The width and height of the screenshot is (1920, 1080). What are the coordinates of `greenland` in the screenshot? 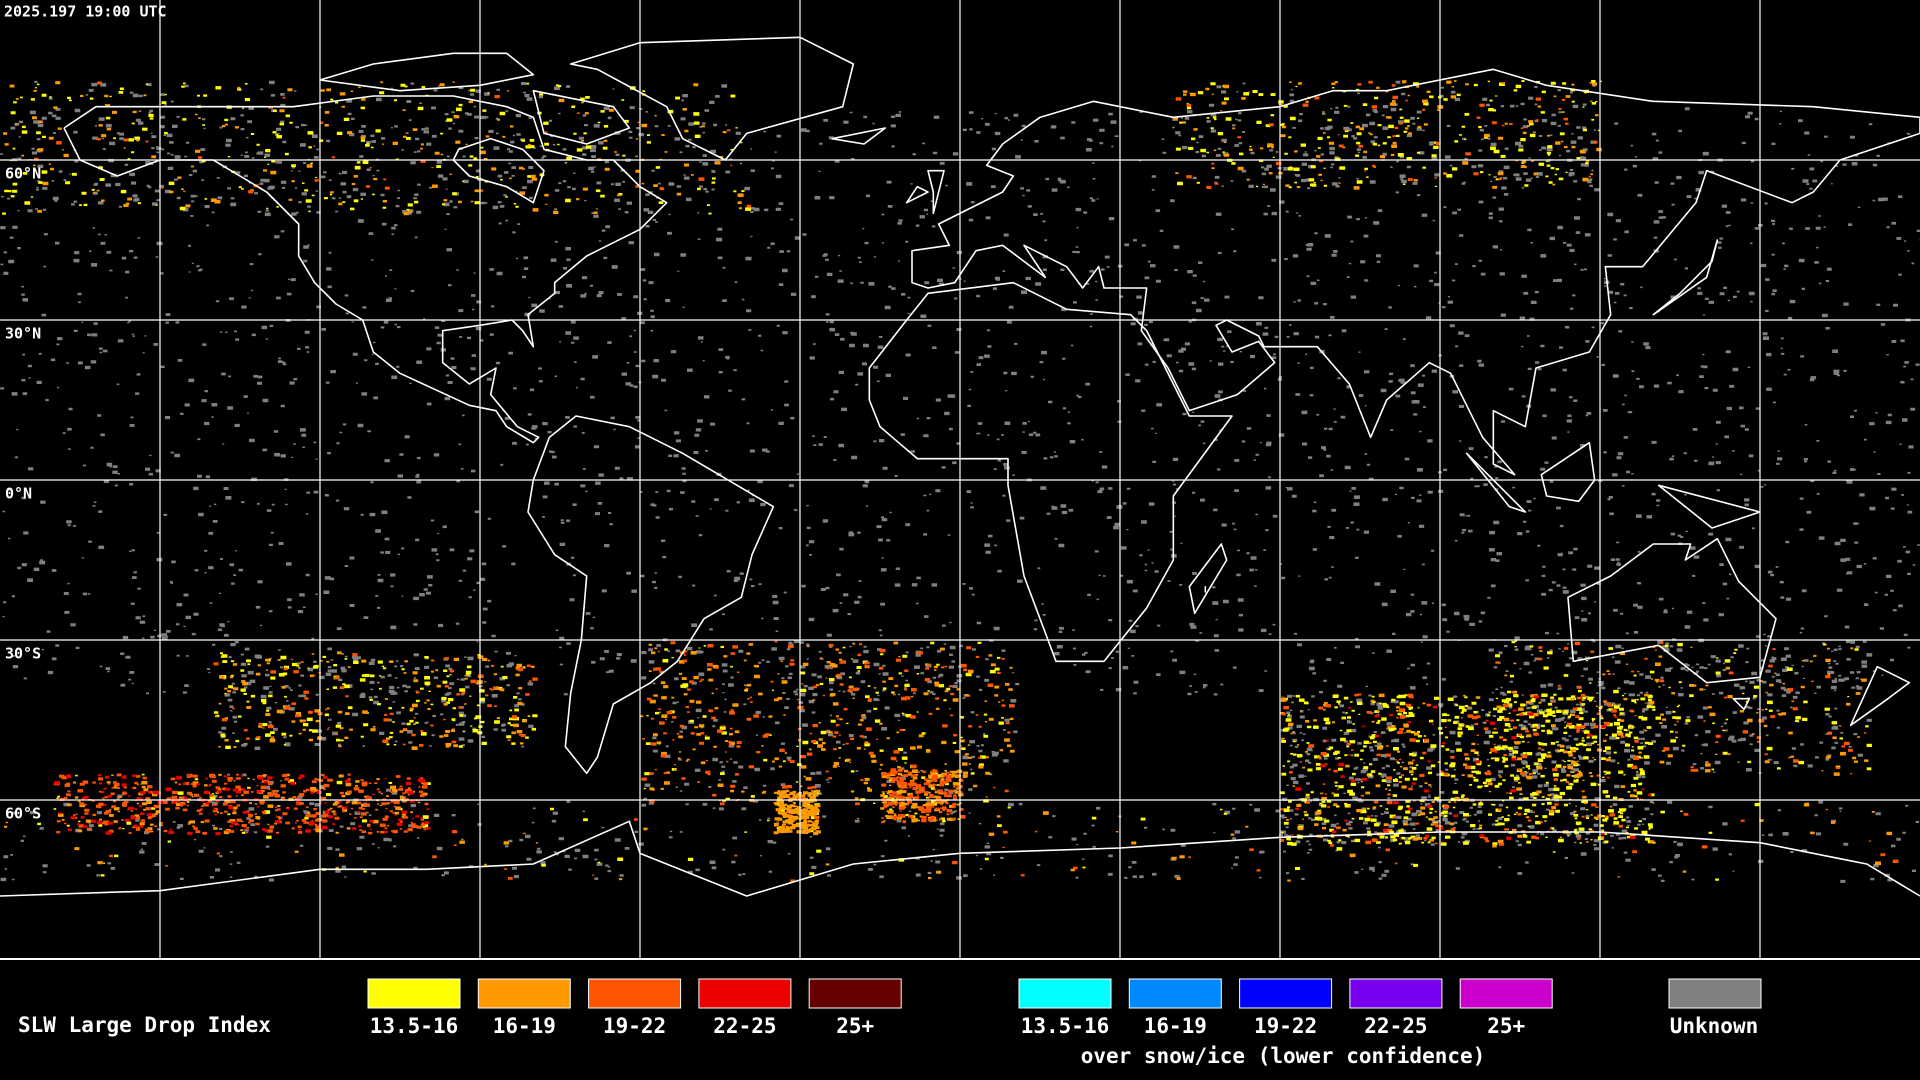 It's located at (712, 98).